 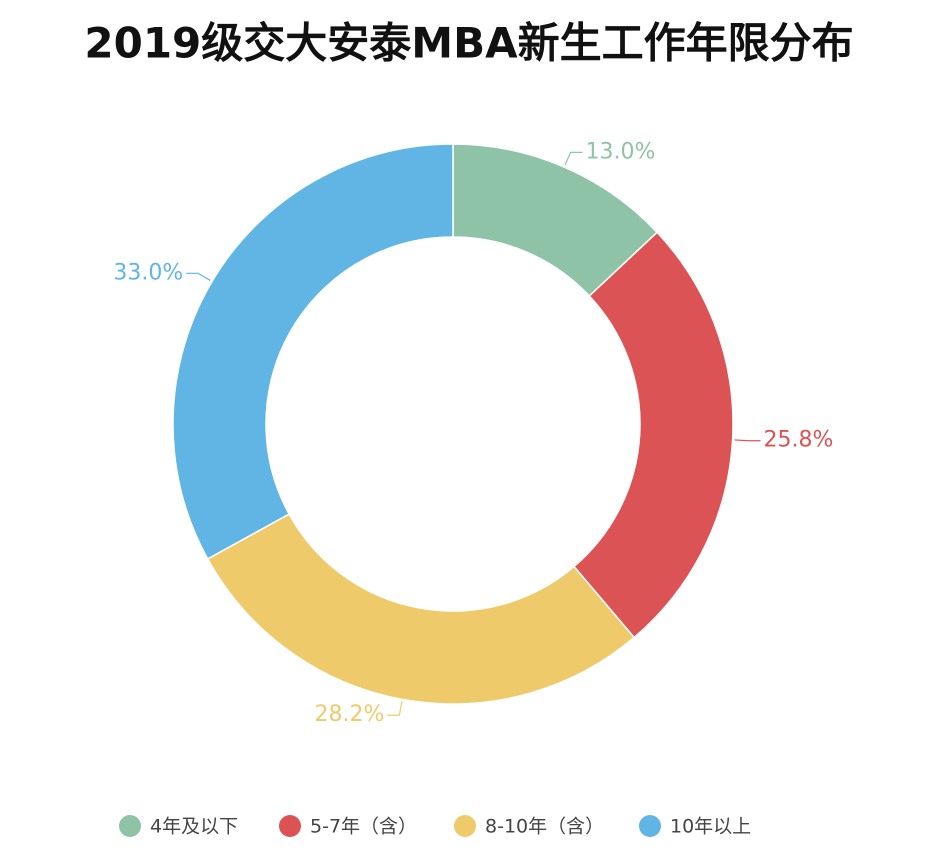 I want to click on data-label: 13.0%, so click(x=621, y=151).